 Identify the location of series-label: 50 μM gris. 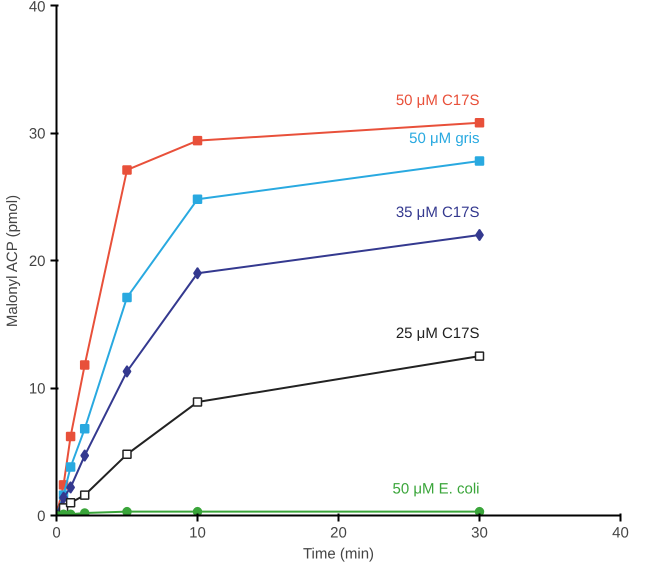
(444, 139).